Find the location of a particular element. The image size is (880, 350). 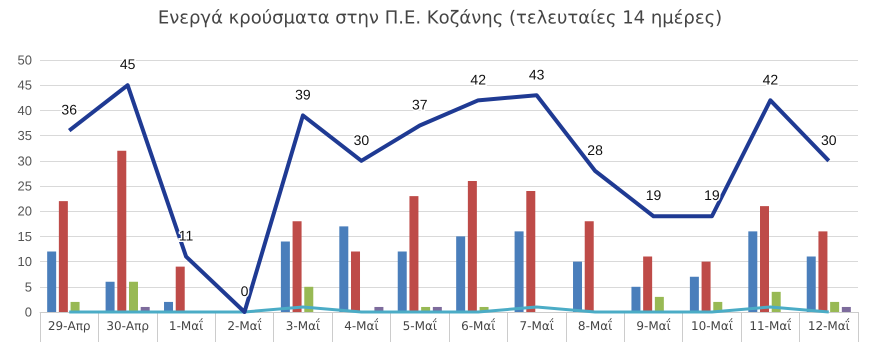

y-tick-label: 40 is located at coordinates (25, 110).